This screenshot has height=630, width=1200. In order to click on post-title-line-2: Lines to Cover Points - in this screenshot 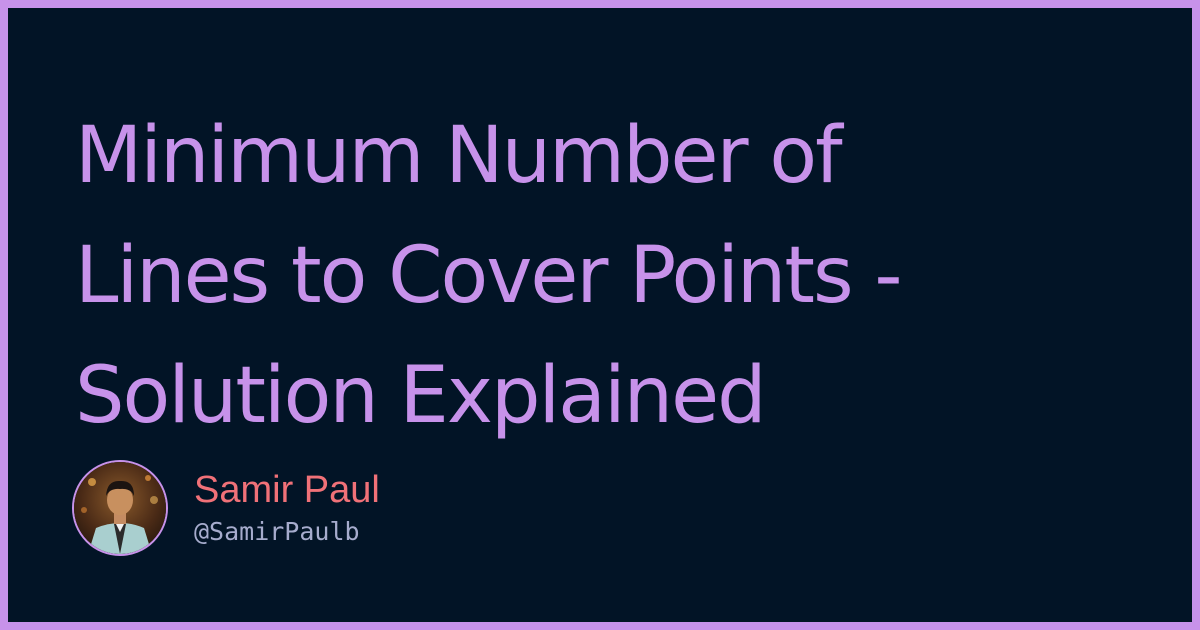, I will do `click(489, 276)`.